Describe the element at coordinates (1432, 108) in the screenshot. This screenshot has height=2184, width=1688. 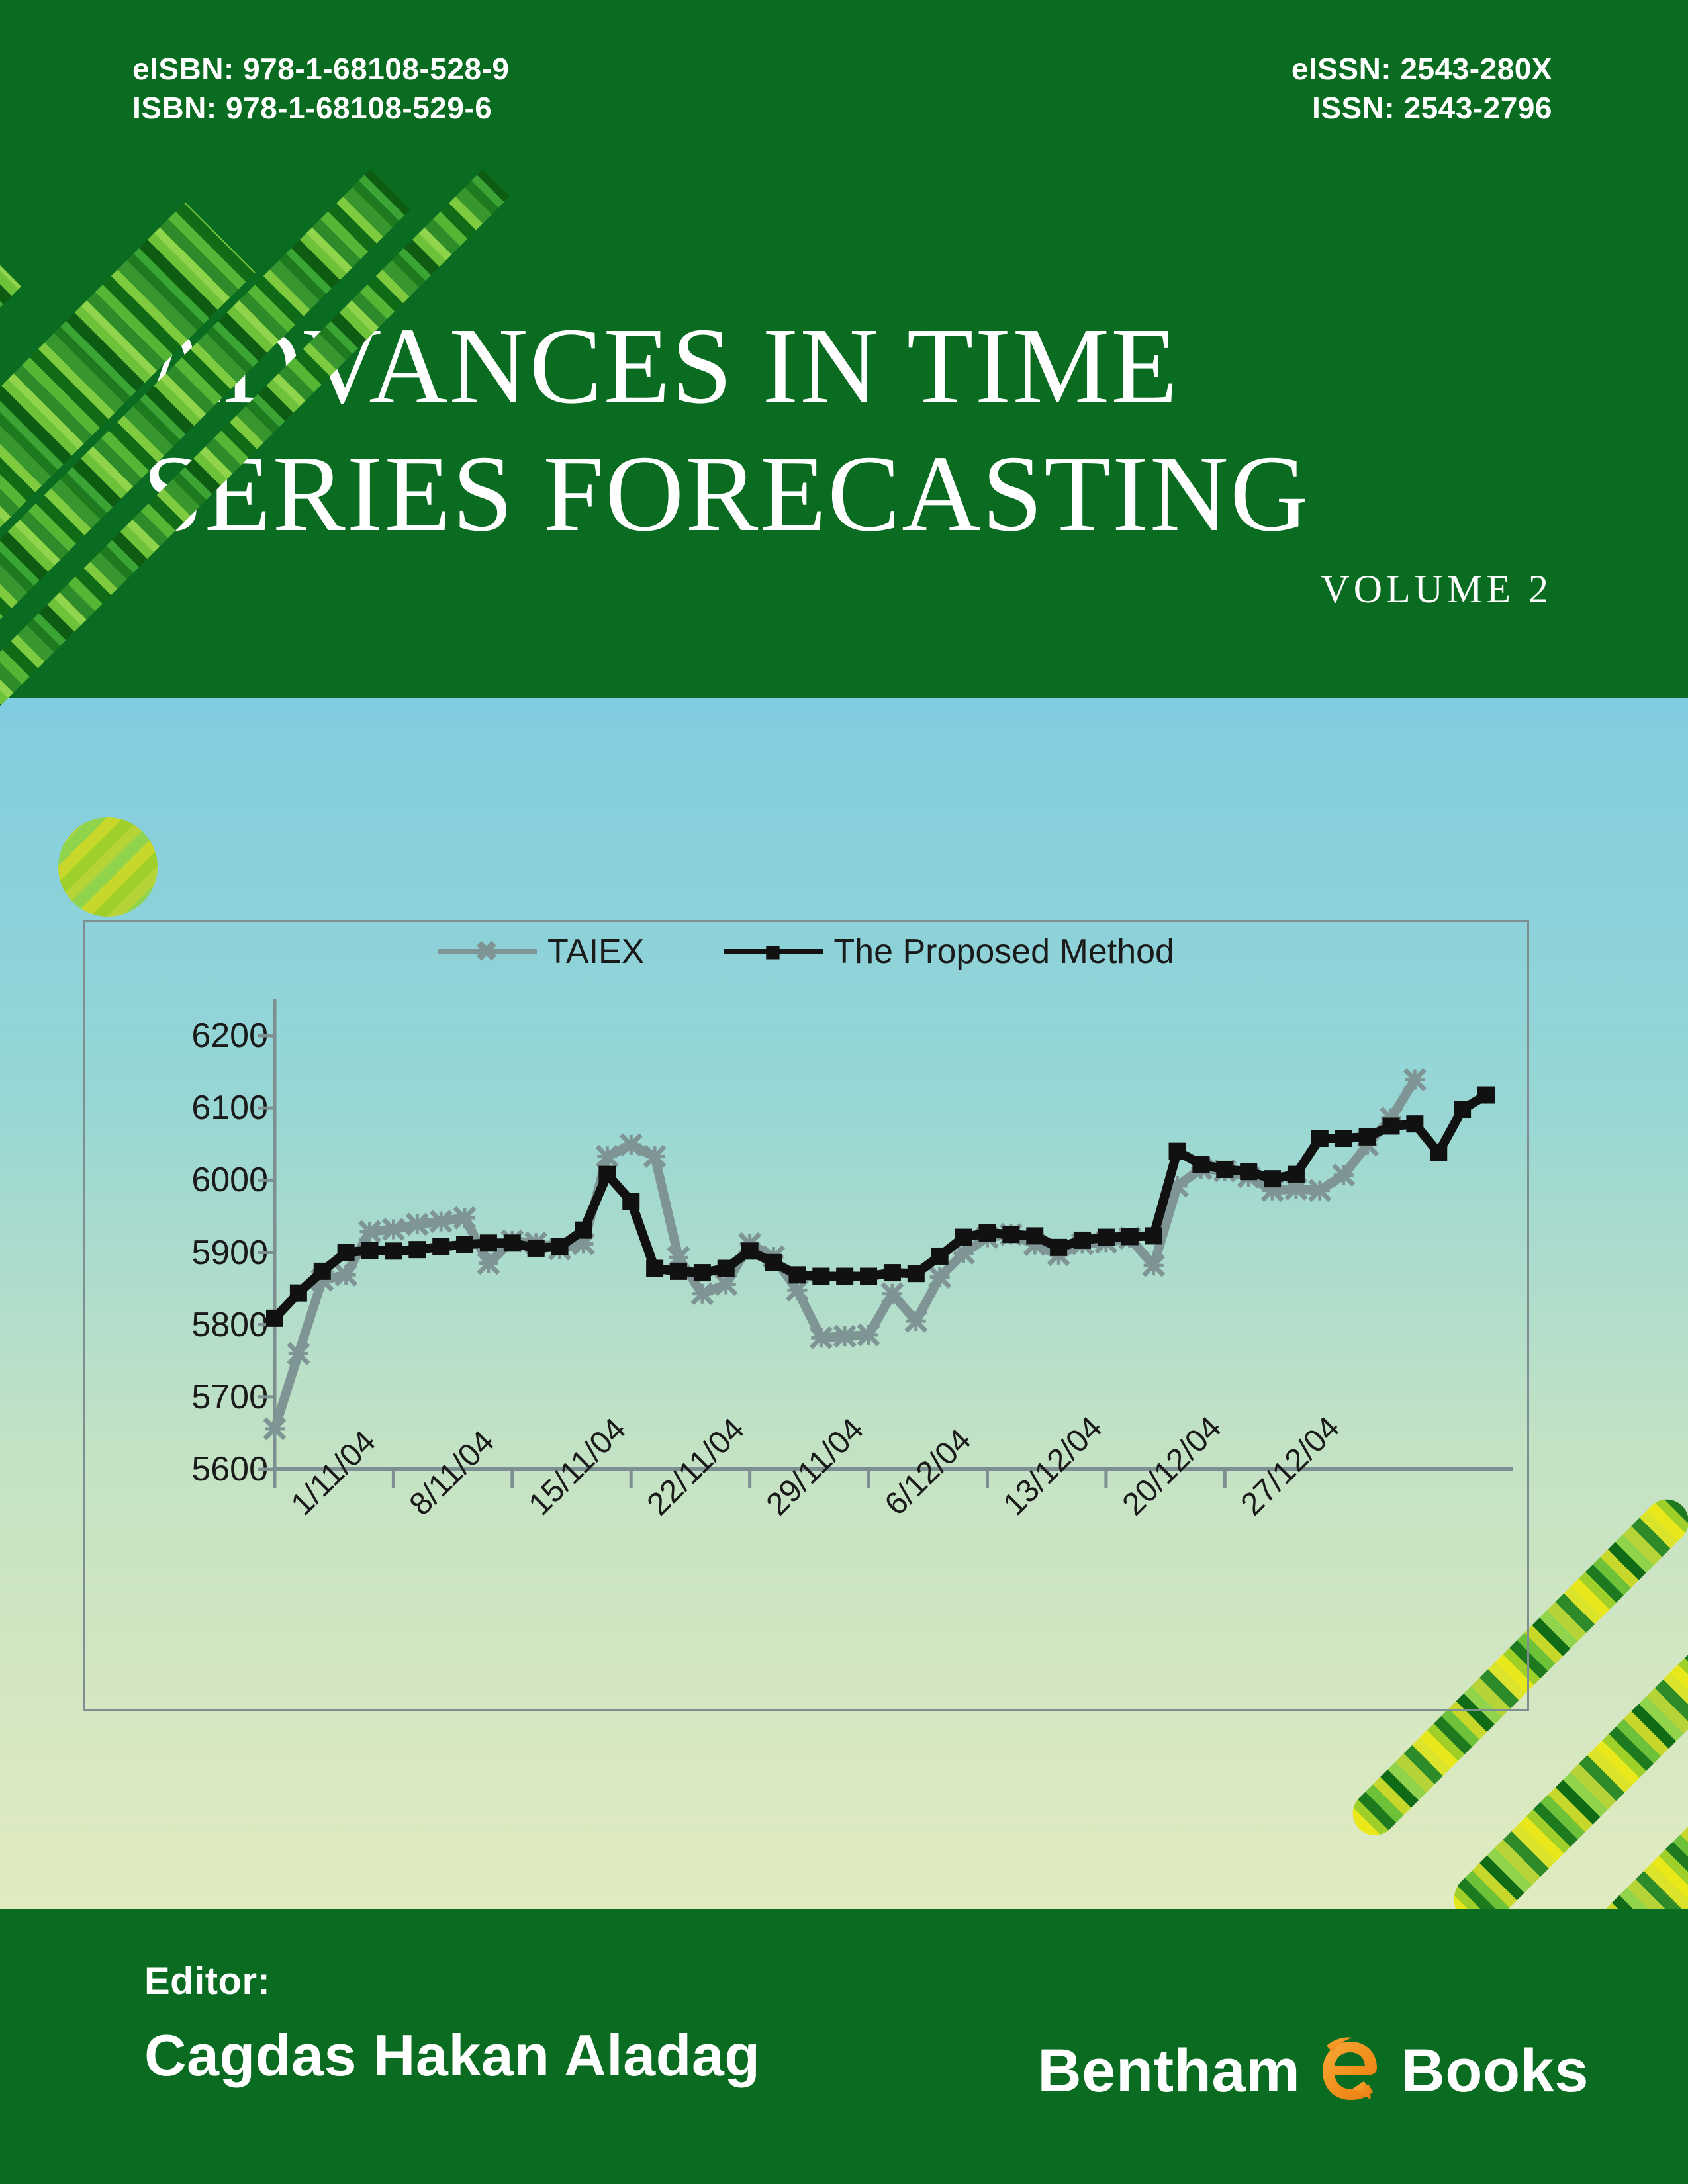
I see `issn-text: ISSN: 2543-2796` at that location.